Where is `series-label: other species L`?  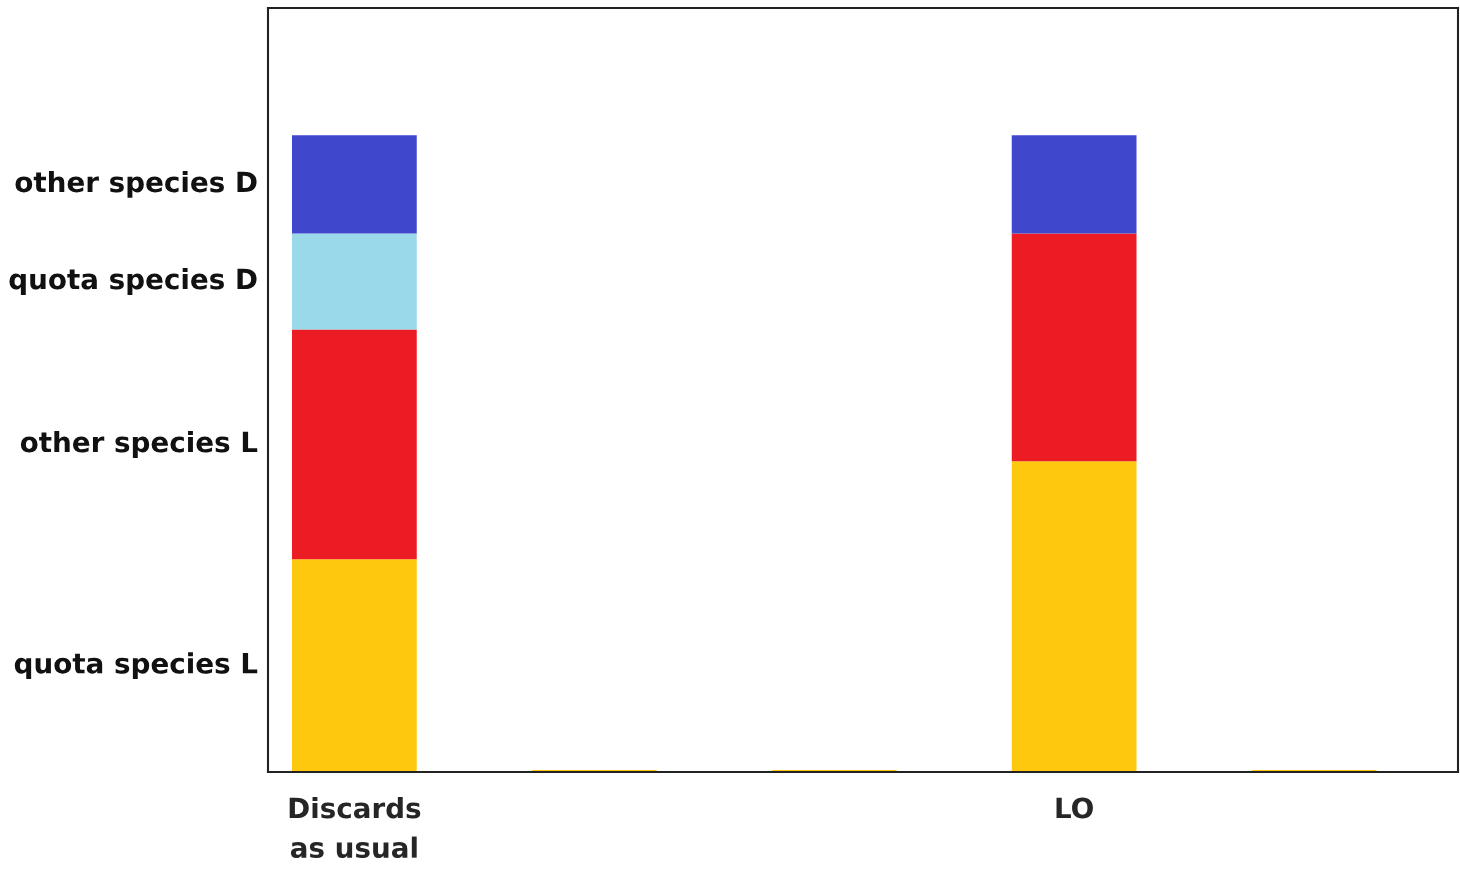 series-label: other species L is located at coordinates (139, 444).